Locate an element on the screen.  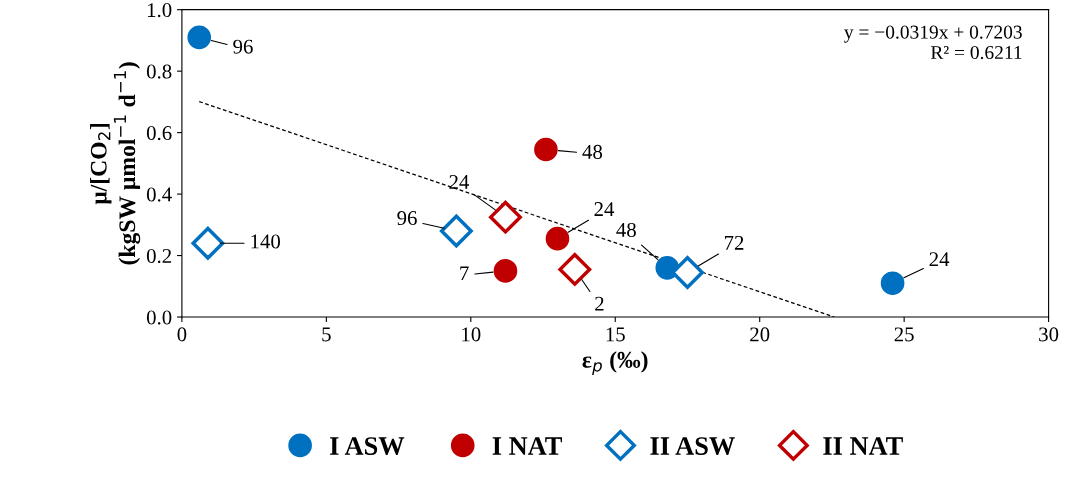
x-tick-label: 25 is located at coordinates (904, 334).